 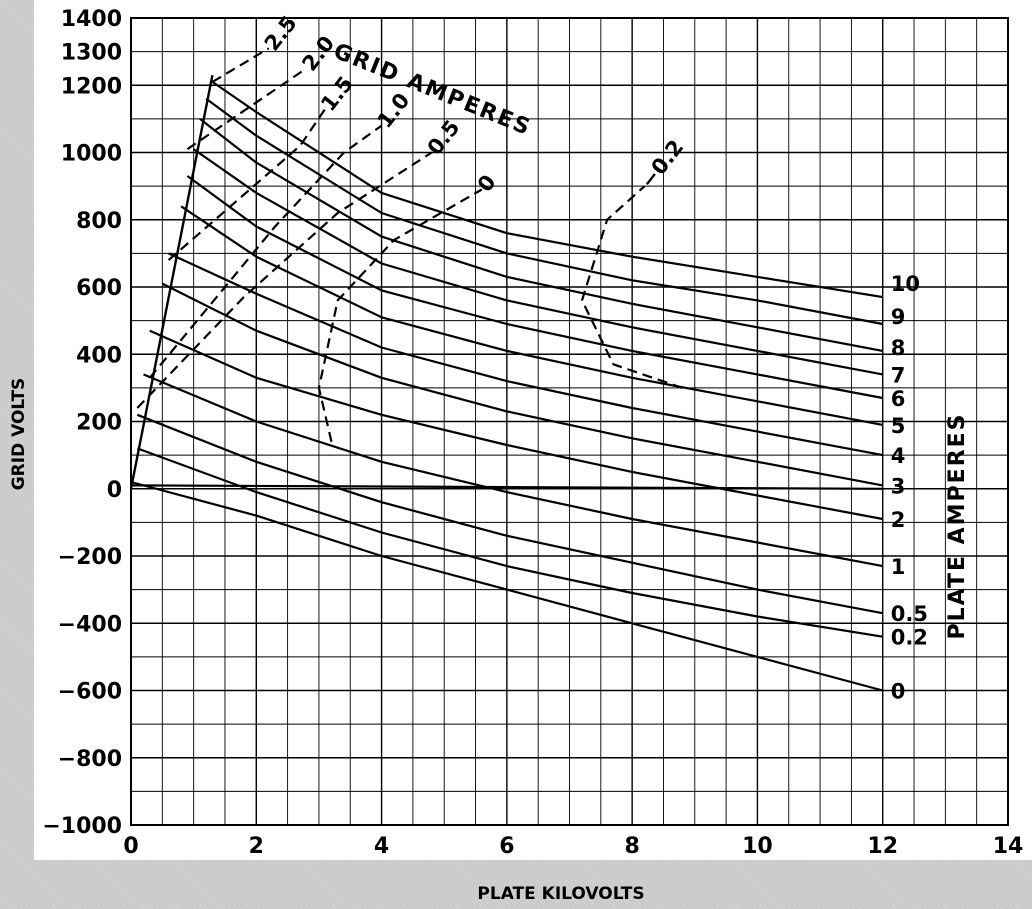 I want to click on y-tick-label: 1400, so click(x=91, y=19).